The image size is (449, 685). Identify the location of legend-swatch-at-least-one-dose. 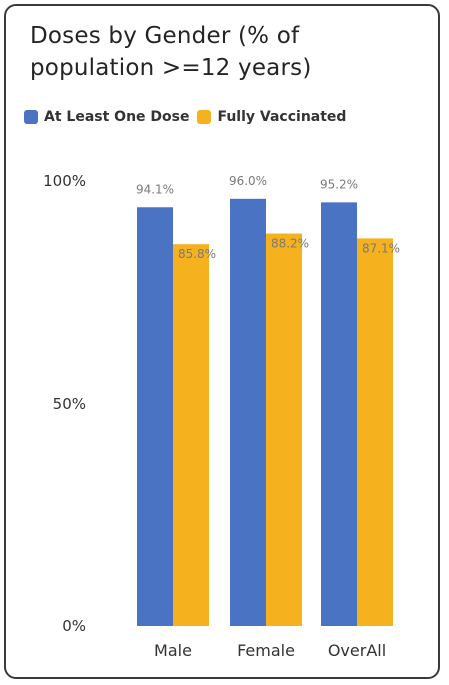
(31, 117).